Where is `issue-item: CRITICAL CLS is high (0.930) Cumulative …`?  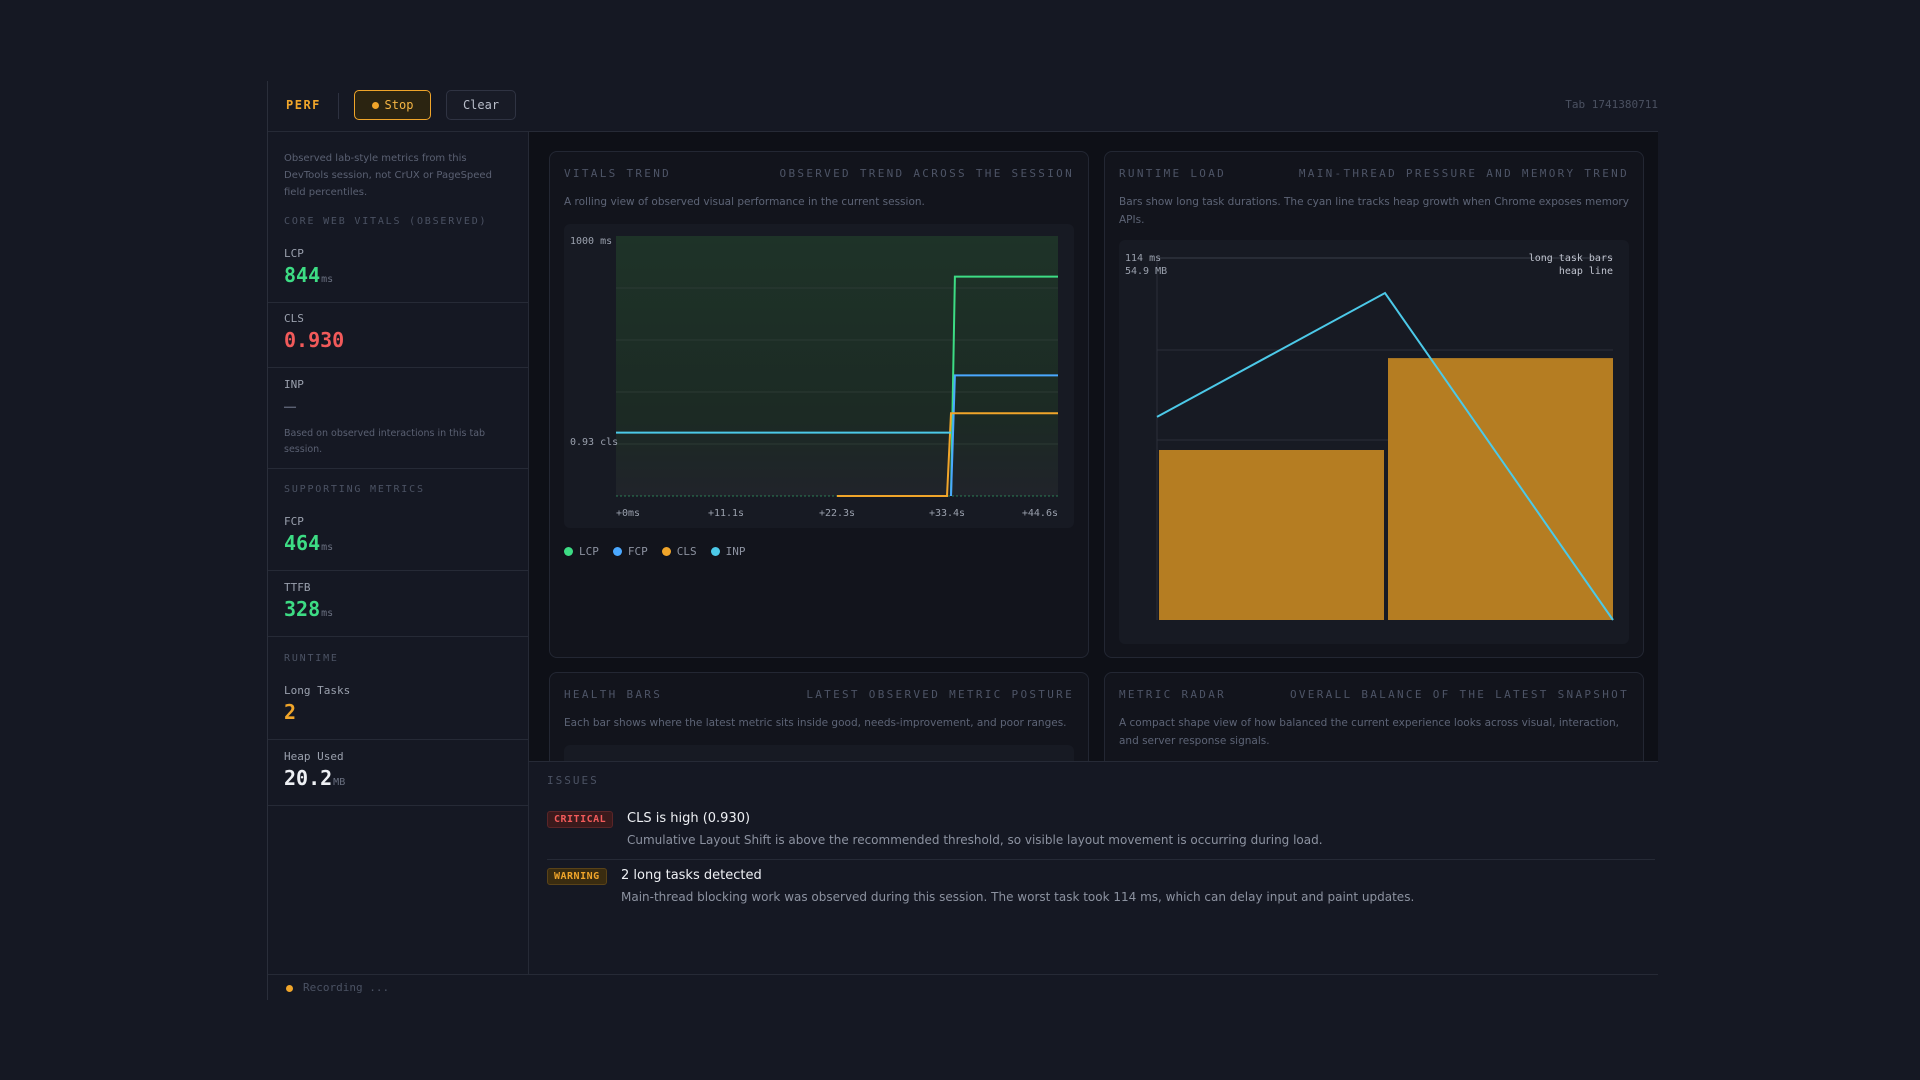 issue-item: CRITICAL CLS is high (0.930) Cumulative … is located at coordinates (1101, 835).